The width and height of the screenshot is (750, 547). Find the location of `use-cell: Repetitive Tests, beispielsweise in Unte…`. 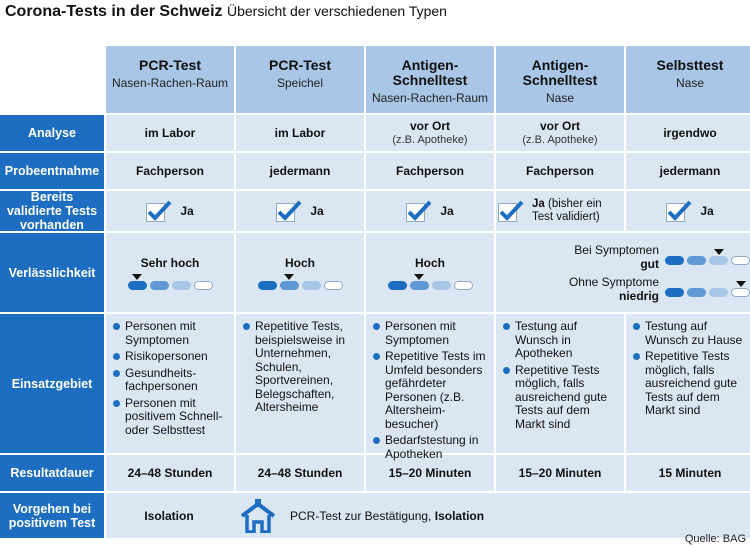

use-cell: Repetitive Tests, beispielsweise in Unte… is located at coordinates (300, 383).